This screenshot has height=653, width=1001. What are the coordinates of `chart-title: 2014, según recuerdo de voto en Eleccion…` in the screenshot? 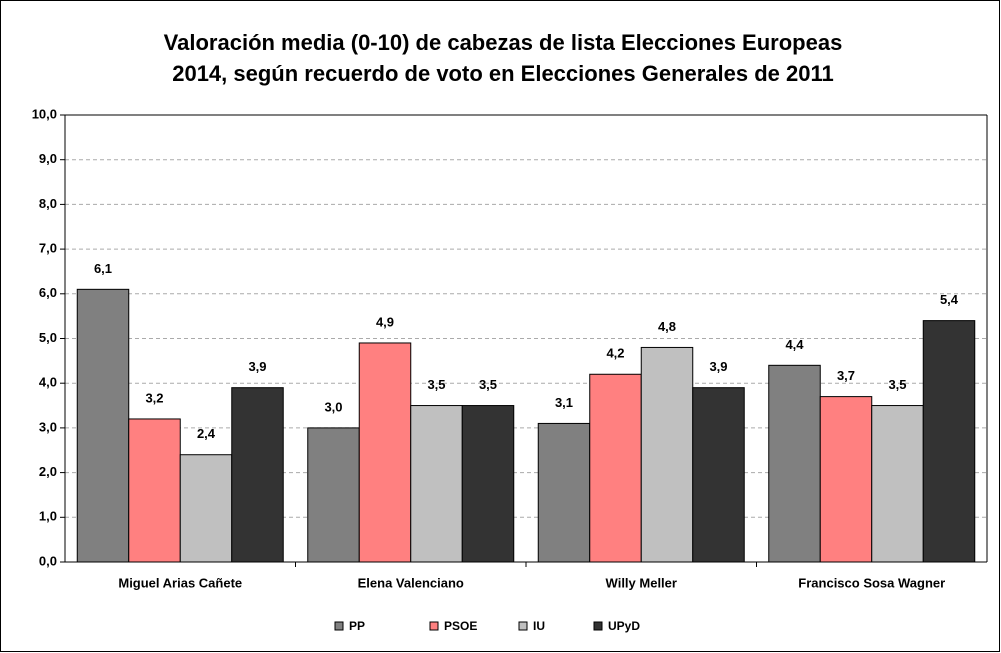 It's located at (503, 73).